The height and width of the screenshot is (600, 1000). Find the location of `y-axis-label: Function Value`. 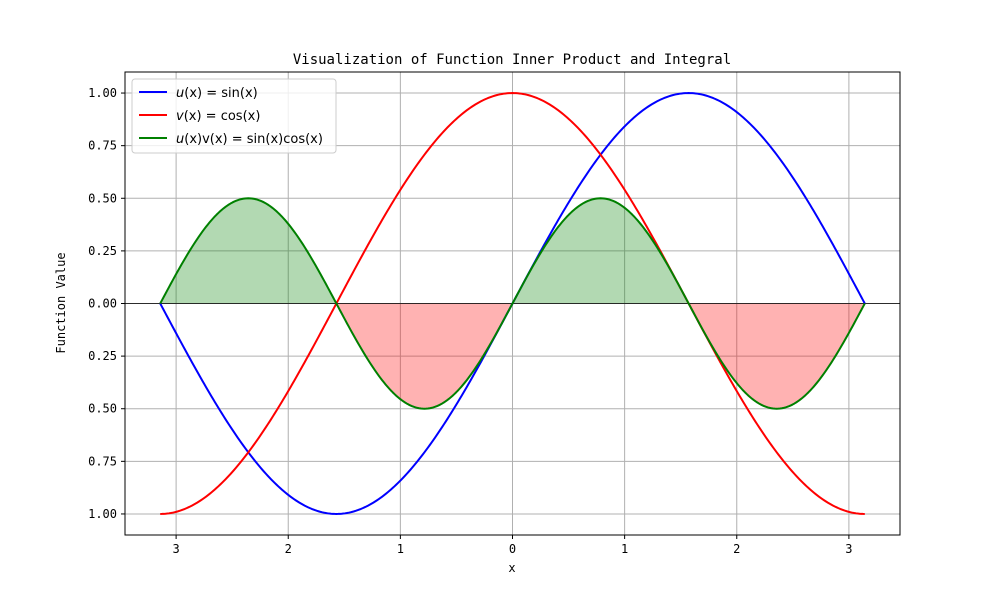

y-axis-label: Function Value is located at coordinates (61, 302).